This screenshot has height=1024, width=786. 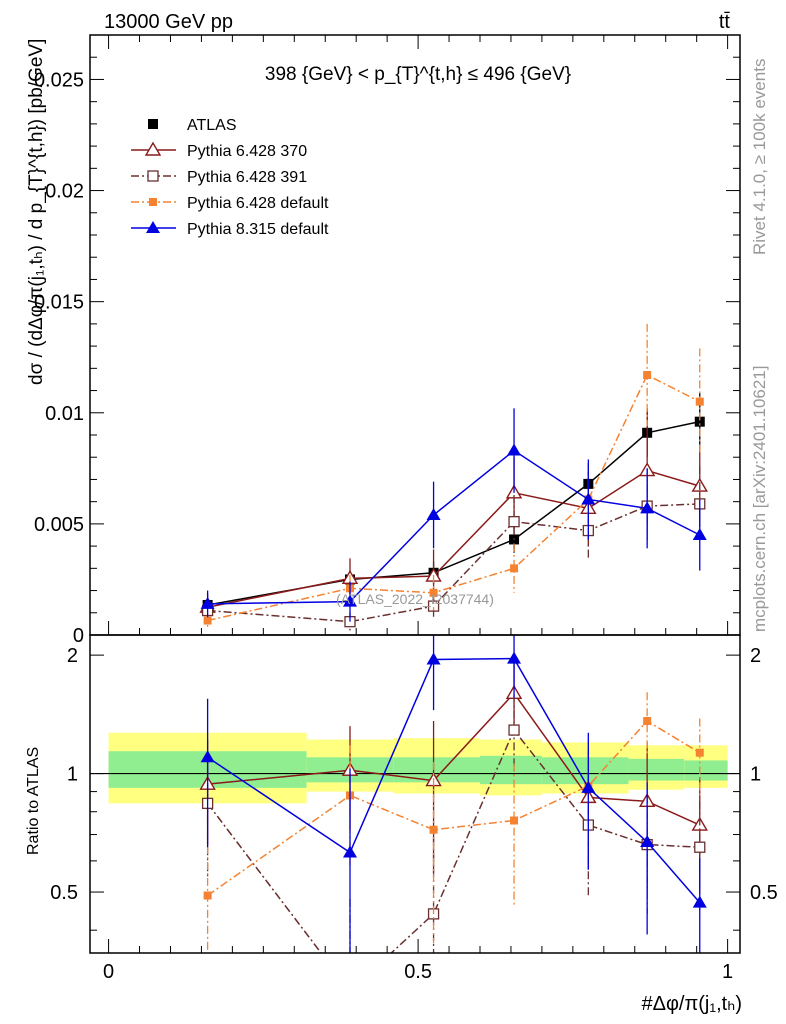 What do you see at coordinates (415, 599) in the screenshot?
I see `analysis-watermark: (ATLAS_2022_I2037744)` at bounding box center [415, 599].